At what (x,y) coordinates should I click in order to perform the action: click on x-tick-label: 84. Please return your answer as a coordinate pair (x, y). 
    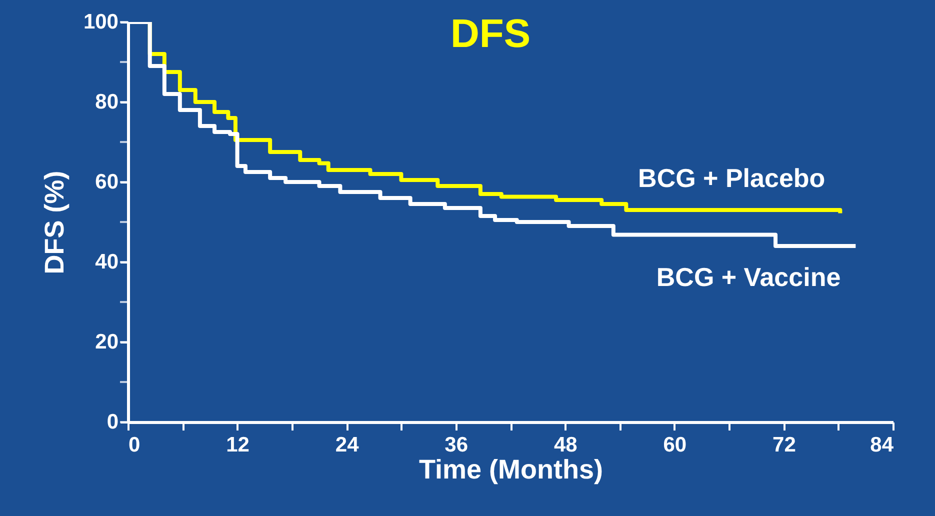
    Looking at the image, I should click on (882, 445).